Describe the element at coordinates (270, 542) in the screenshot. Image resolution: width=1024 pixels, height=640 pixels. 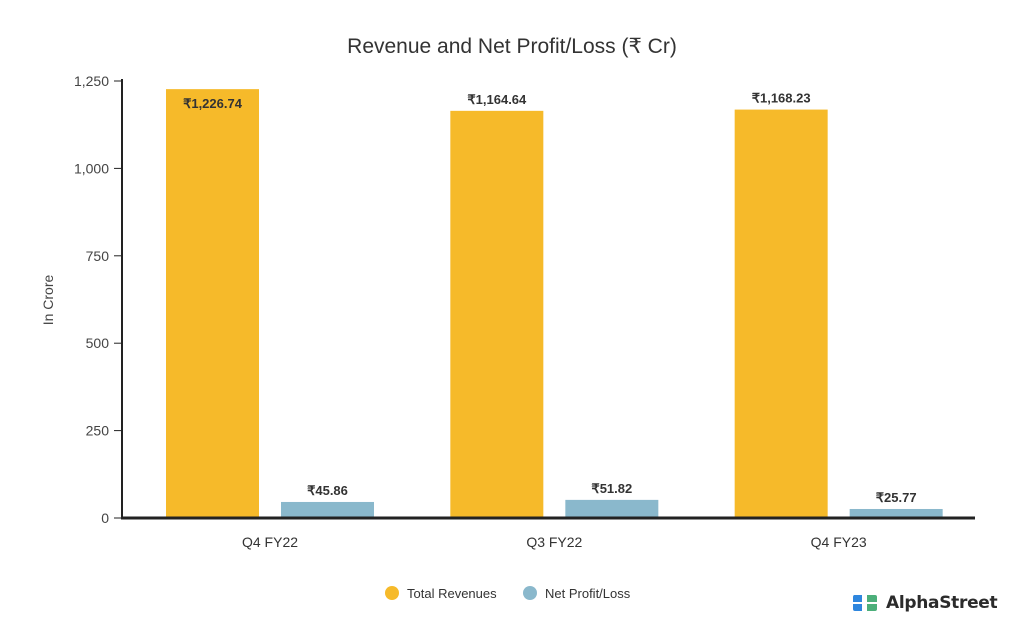
I see `x-tick-label: Q4 FY22` at that location.